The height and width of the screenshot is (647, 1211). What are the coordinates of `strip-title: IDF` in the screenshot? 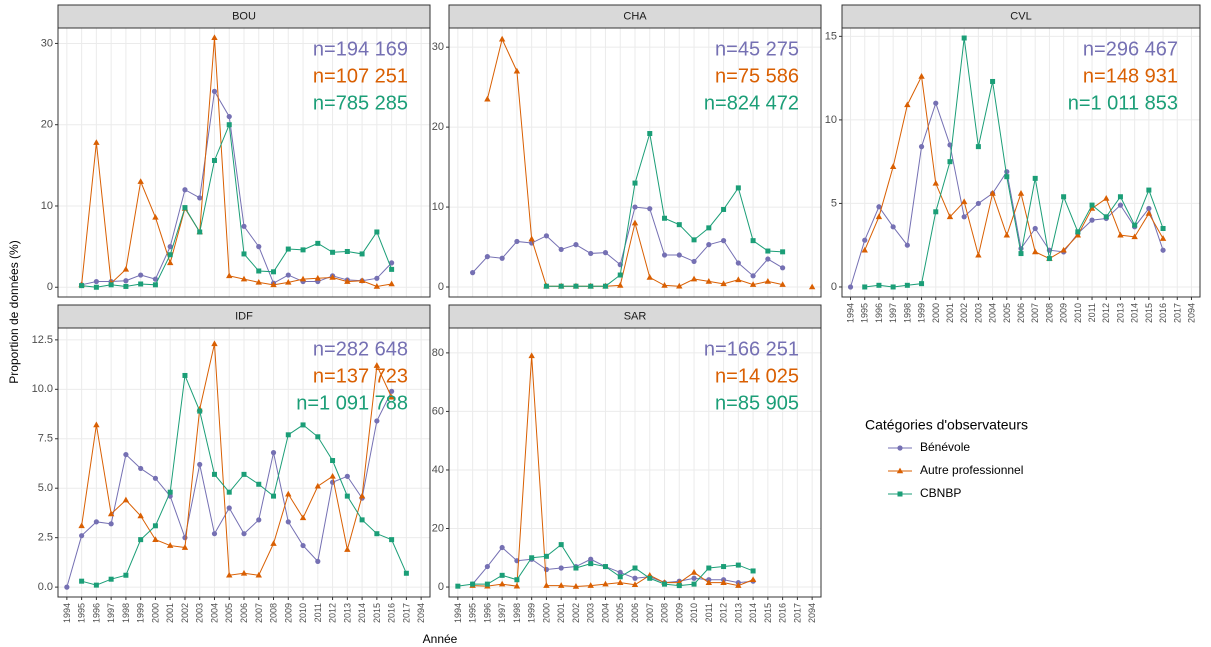 It's located at (244, 316).